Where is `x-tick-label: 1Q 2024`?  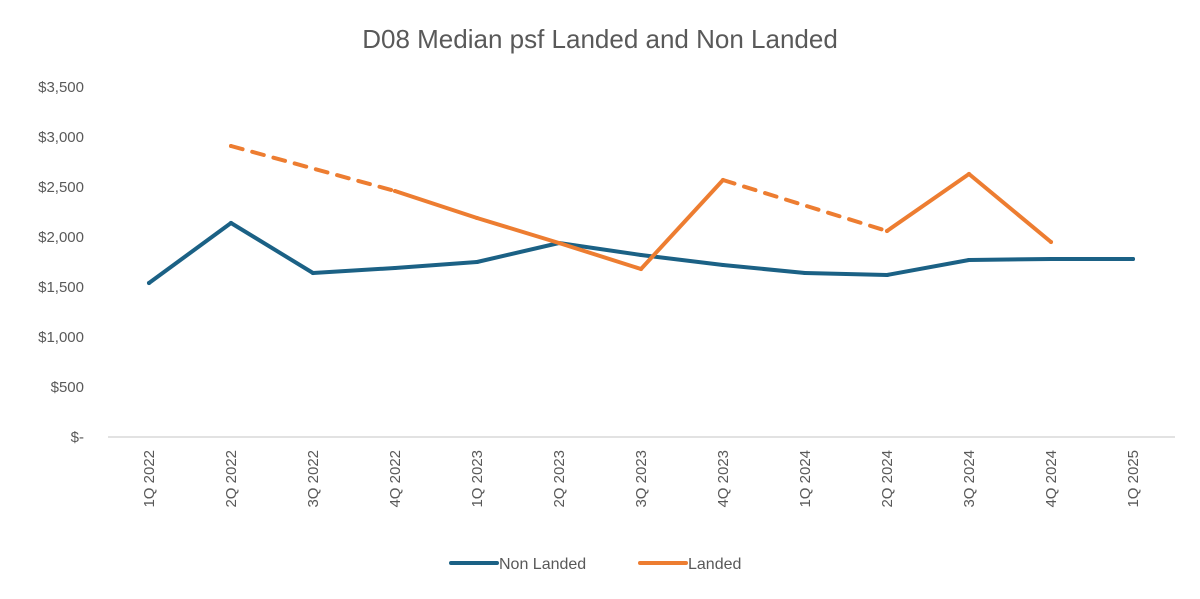 x-tick-label: 1Q 2024 is located at coordinates (805, 479).